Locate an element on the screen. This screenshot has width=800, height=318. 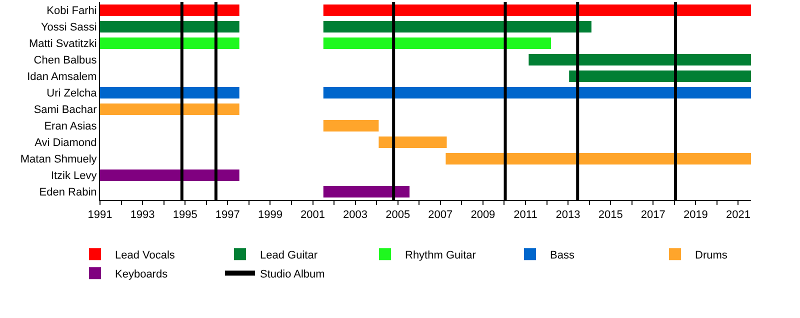
legend-label: Studio Album is located at coordinates (292, 274).